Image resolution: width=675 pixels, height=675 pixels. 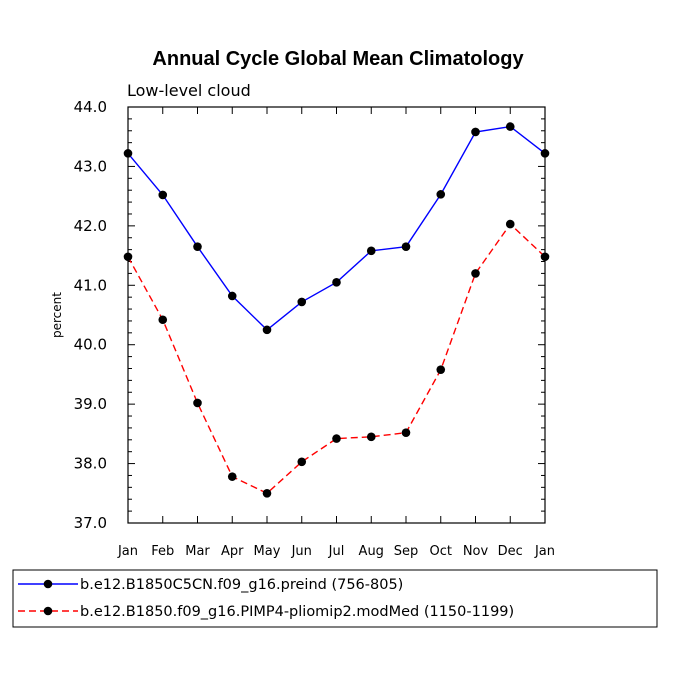 What do you see at coordinates (189, 90) in the screenshot?
I see `chart-subtitle: Low-level cloud` at bounding box center [189, 90].